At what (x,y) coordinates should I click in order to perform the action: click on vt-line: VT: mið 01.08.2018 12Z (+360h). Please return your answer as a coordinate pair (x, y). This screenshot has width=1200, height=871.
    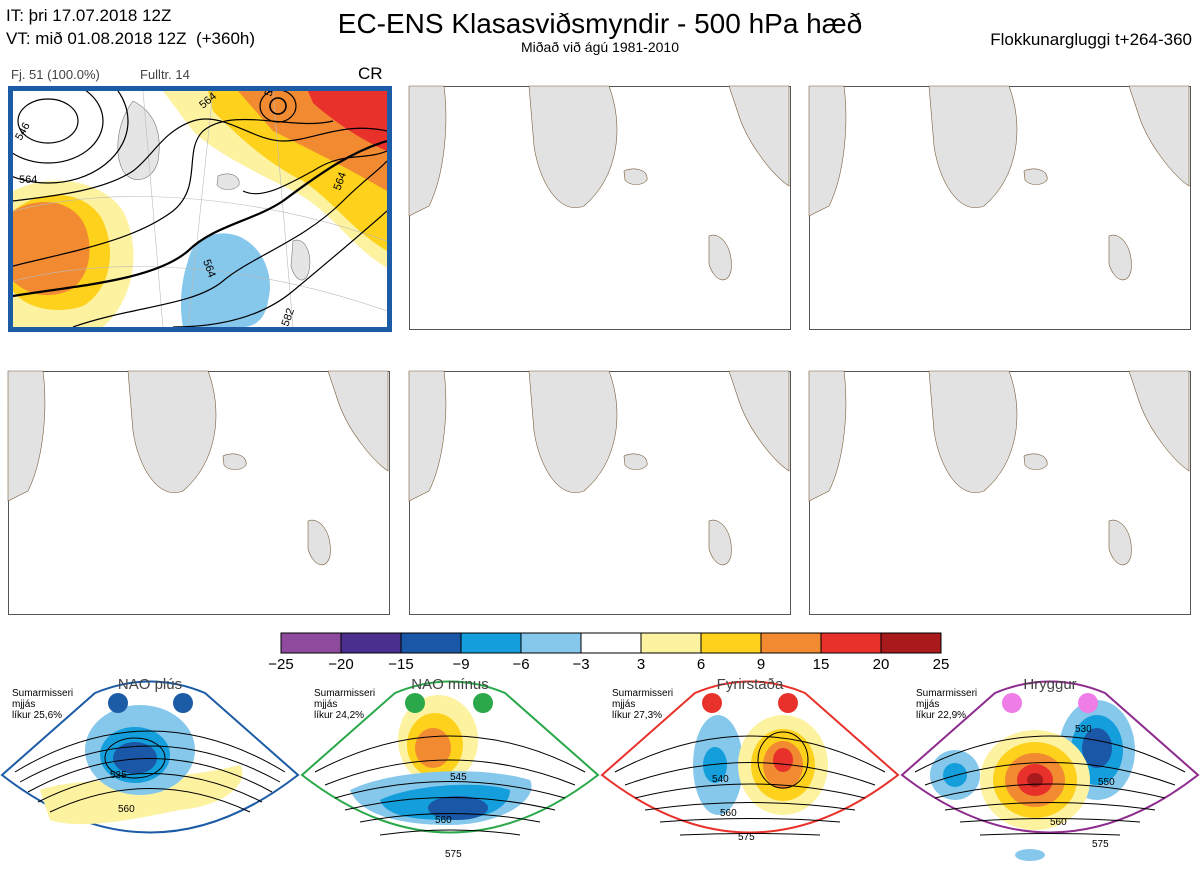
    Looking at the image, I should click on (131, 38).